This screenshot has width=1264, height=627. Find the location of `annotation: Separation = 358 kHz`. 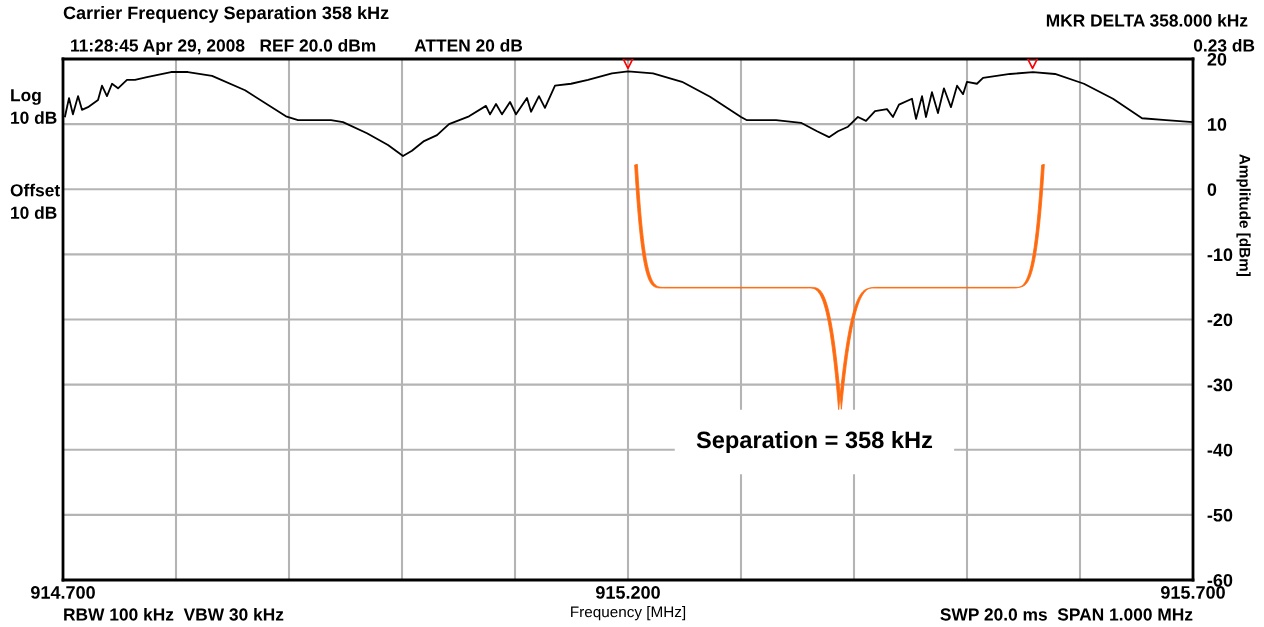

annotation: Separation = 358 kHz is located at coordinates (814, 441).